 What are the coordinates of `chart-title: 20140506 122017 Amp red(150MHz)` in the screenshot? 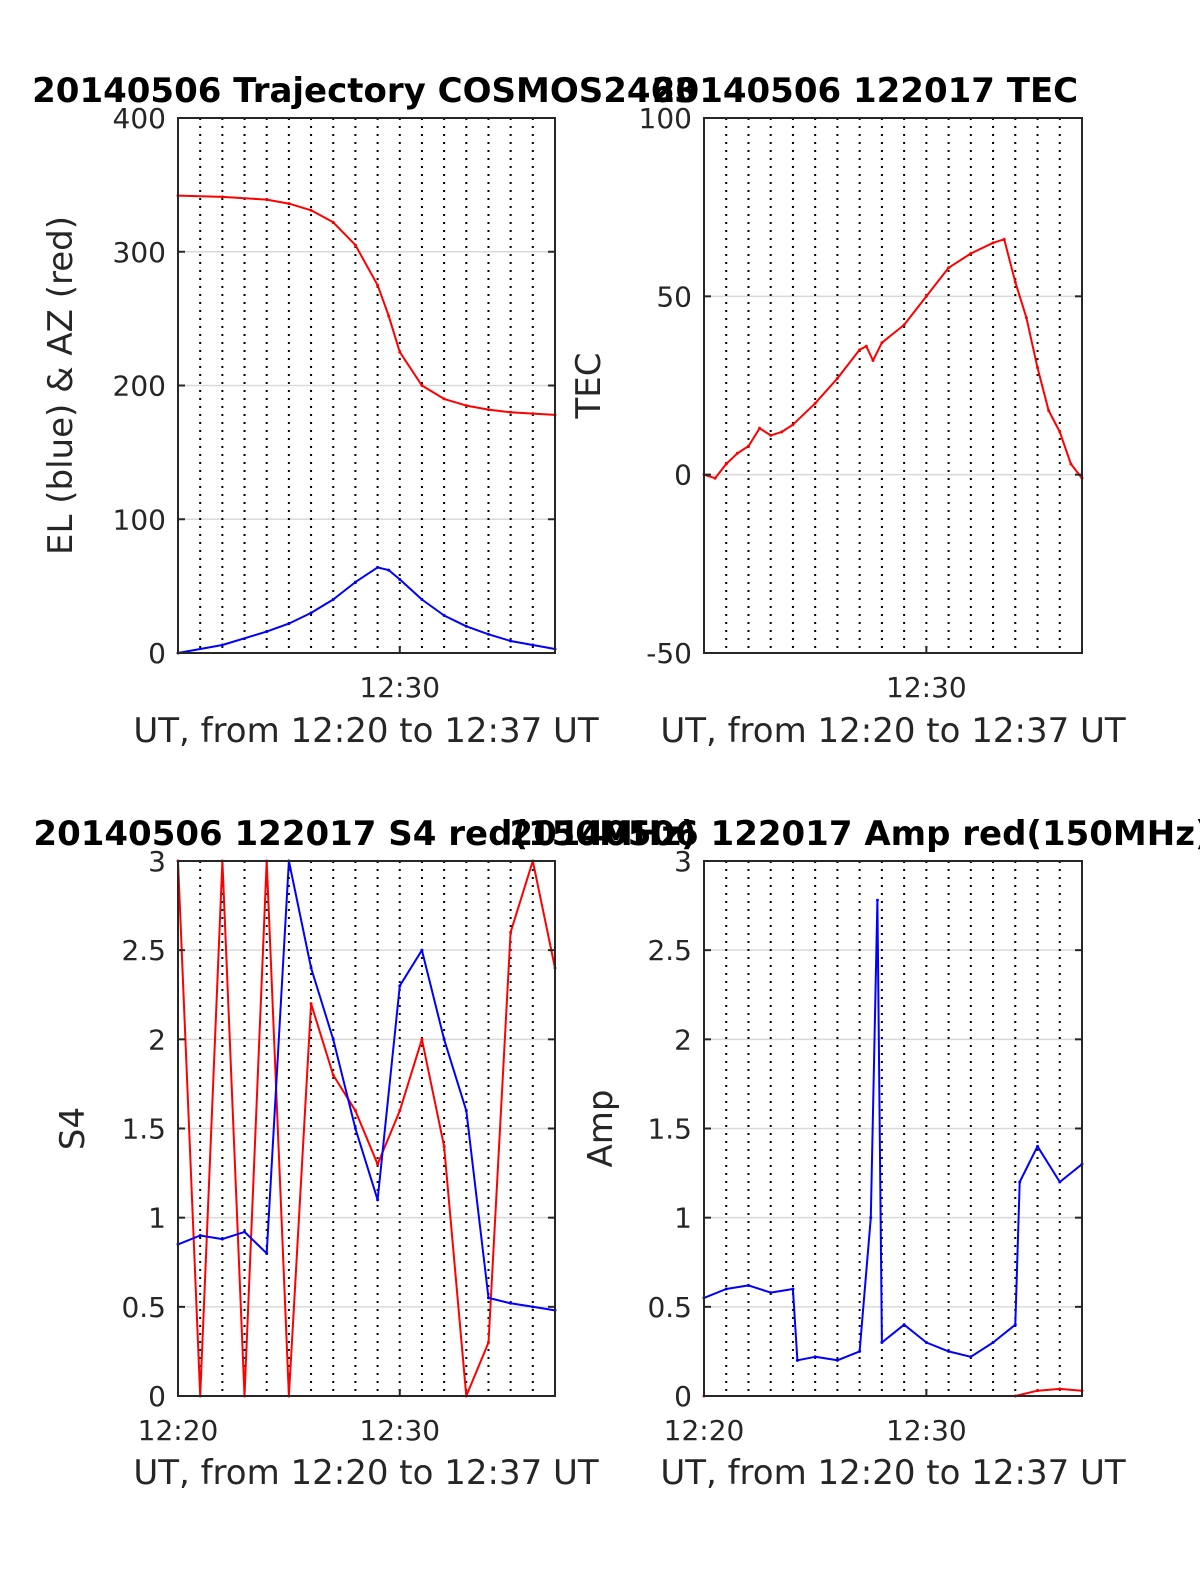 It's located at (854, 834).